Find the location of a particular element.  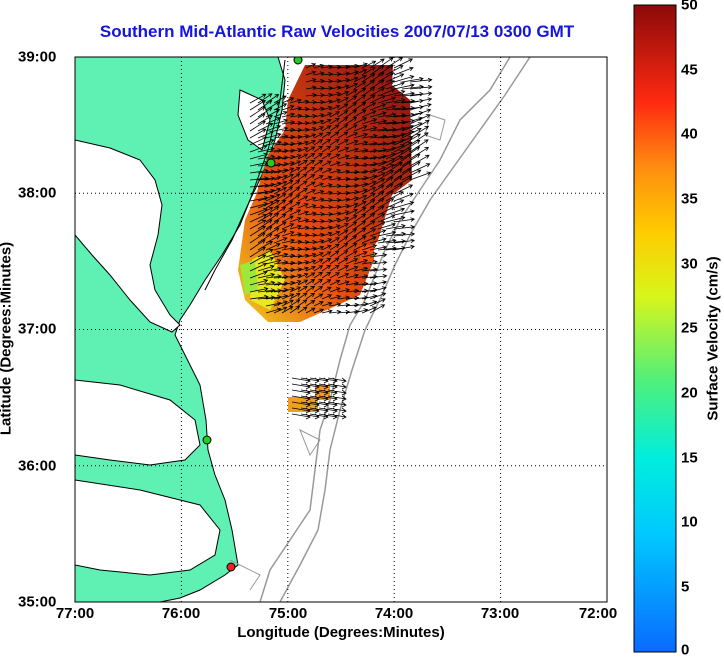

stations is located at coordinates (252, 314).